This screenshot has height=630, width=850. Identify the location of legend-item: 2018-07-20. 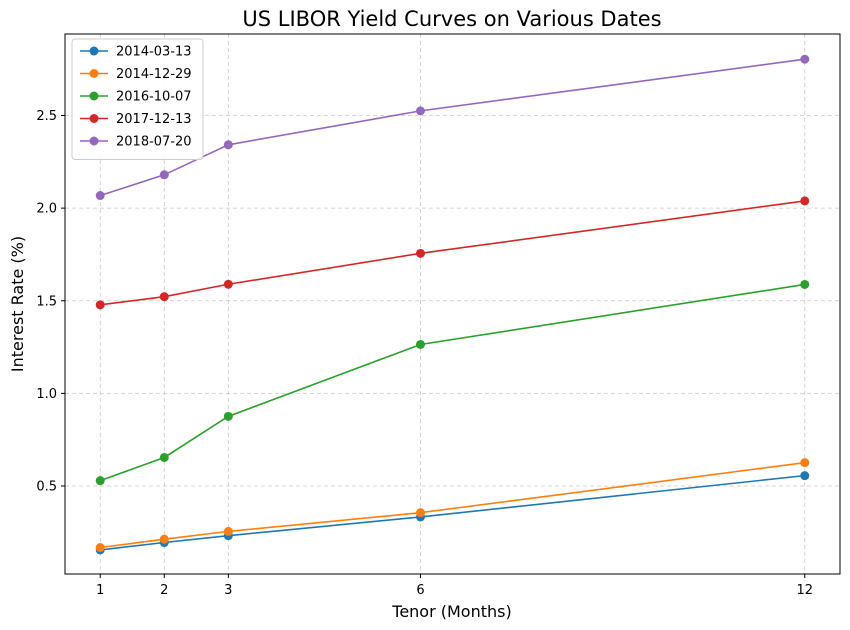
(136, 142).